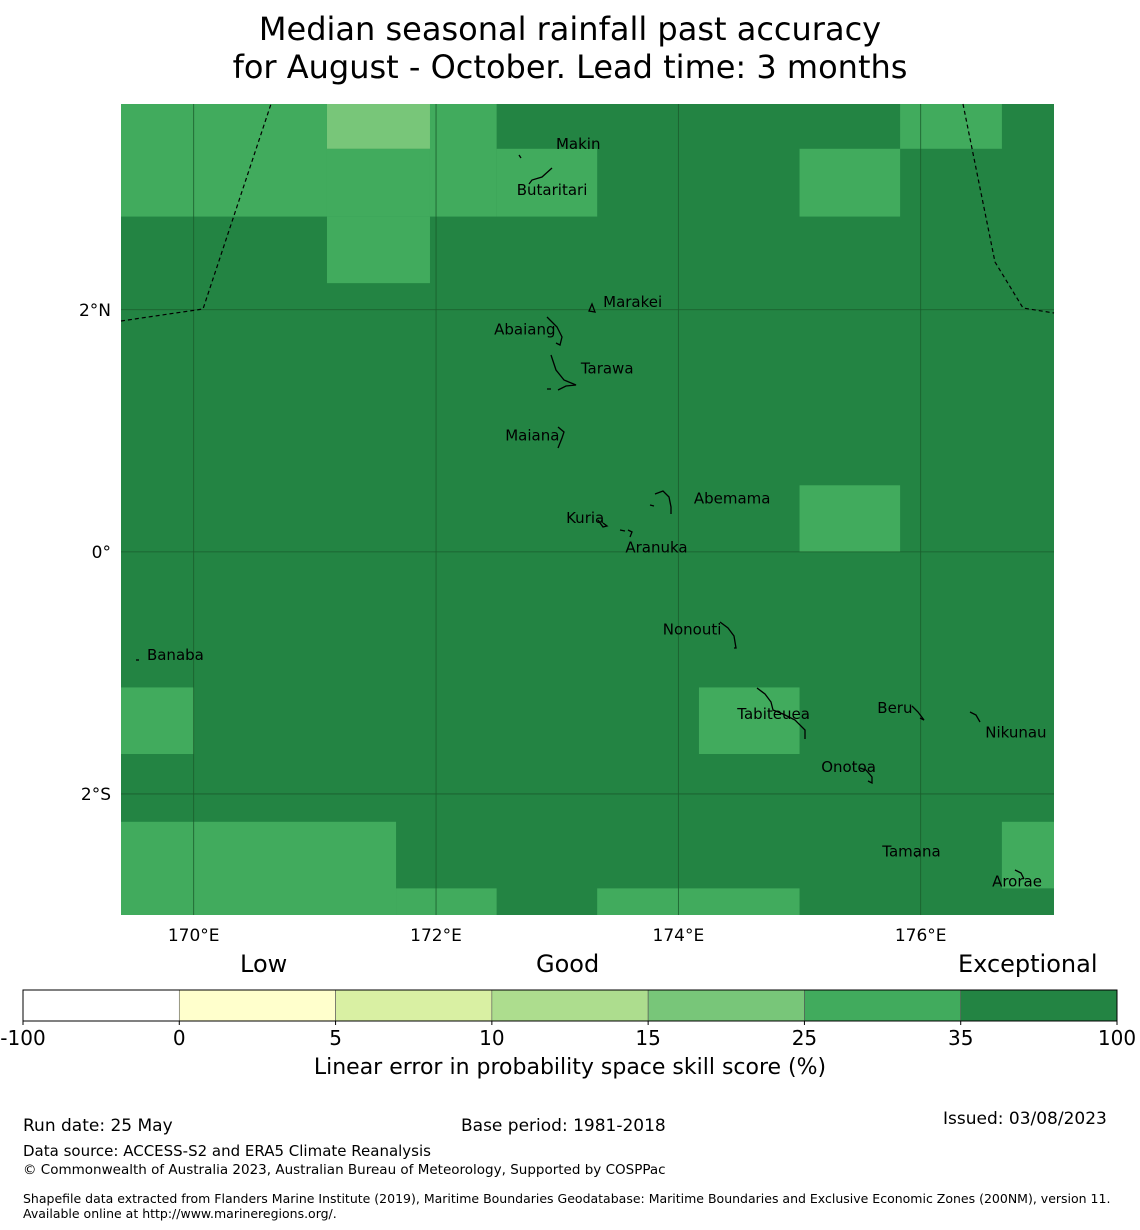 Image resolution: width=1140 pixels, height=1230 pixels. What do you see at coordinates (1015, 733) in the screenshot?
I see `island-label-nikunau: Nikunau` at bounding box center [1015, 733].